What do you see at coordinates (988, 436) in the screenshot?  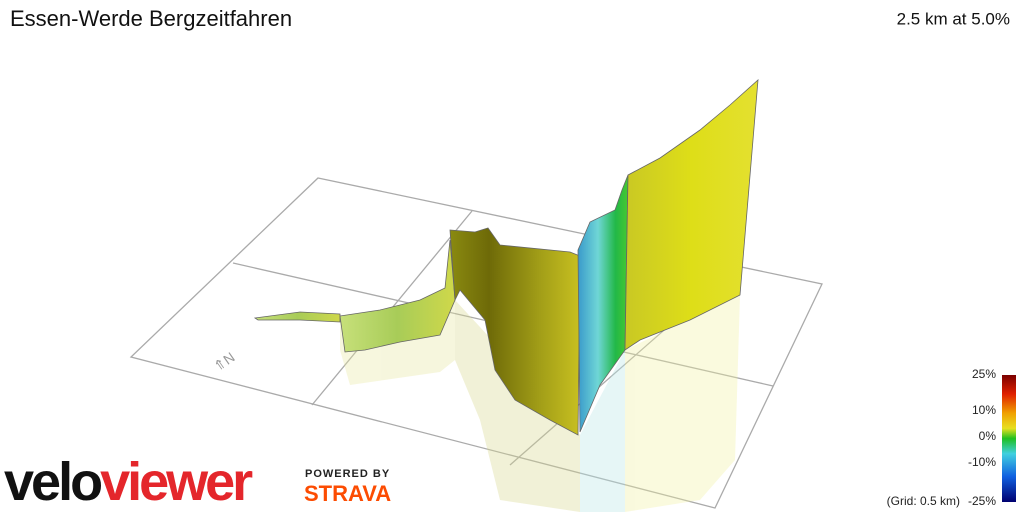 I see `scale-label: 0%` at bounding box center [988, 436].